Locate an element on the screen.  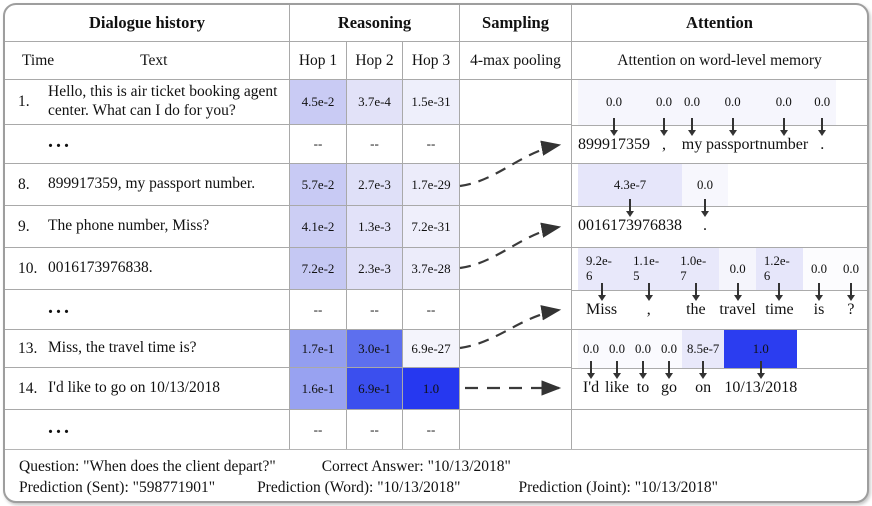
dialogue-row: 14. I'd like to go on 10/13/2018 is located at coordinates (147, 388).